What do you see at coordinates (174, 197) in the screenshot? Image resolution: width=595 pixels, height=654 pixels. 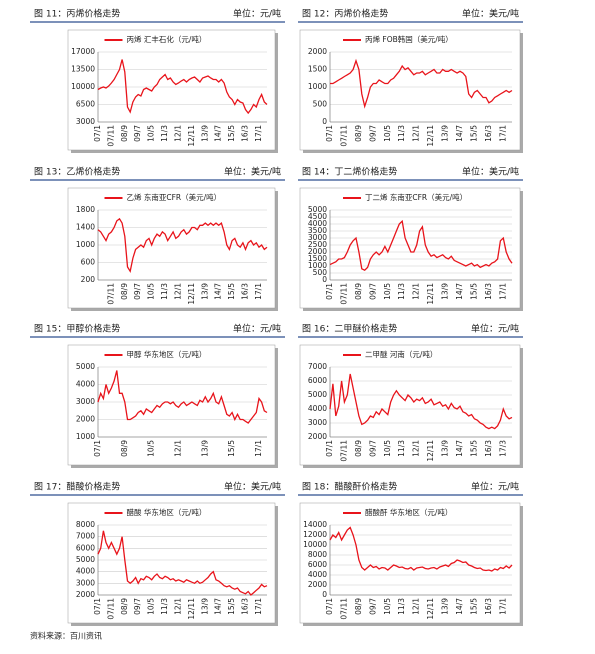 I see `legend-label: 乙烯 东南亚CFR（美元/吨）` at bounding box center [174, 197].